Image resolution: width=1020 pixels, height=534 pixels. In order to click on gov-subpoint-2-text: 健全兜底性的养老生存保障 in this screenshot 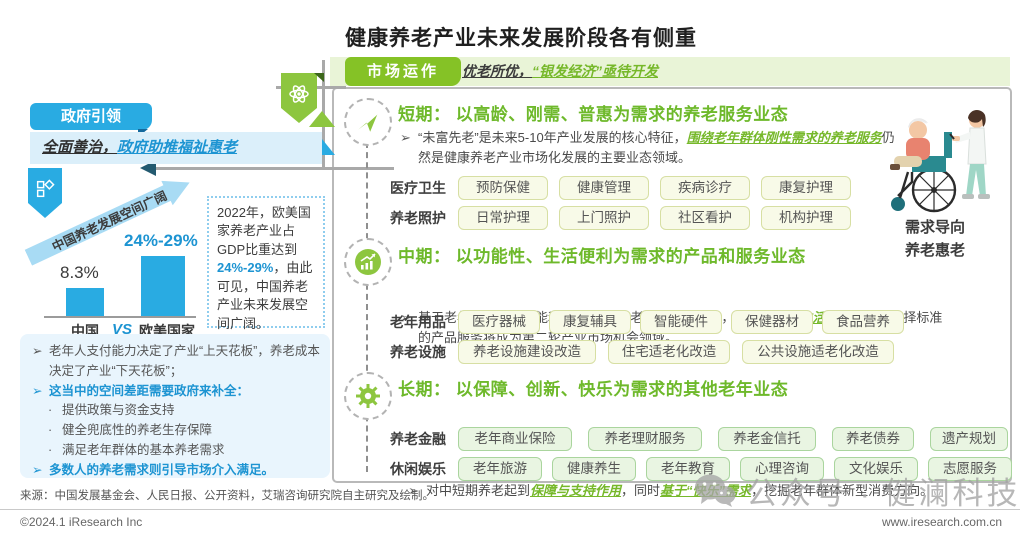, I will do `click(137, 430)`.